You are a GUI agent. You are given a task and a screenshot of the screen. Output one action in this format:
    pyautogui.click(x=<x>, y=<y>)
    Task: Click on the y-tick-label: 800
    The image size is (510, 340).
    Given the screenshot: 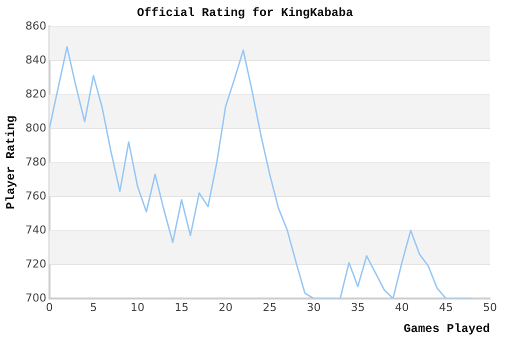 What is the action you would take?
    pyautogui.click(x=35, y=127)
    